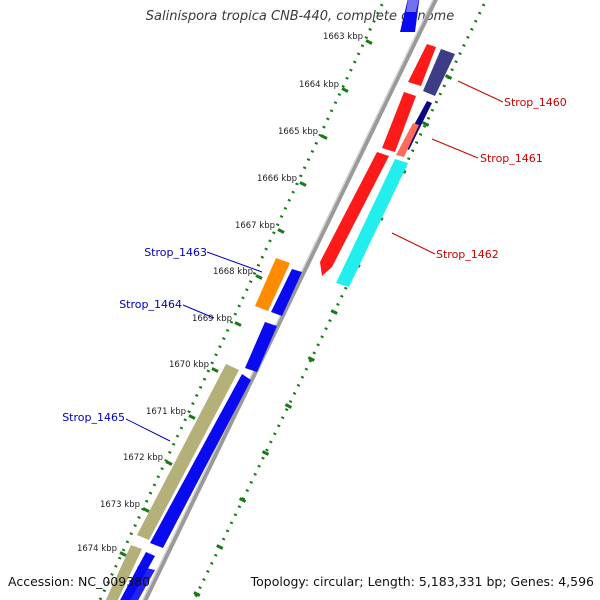  Describe the element at coordinates (467, 254) in the screenshot. I see `gene-label-strop-1462: Strop_1462` at that location.